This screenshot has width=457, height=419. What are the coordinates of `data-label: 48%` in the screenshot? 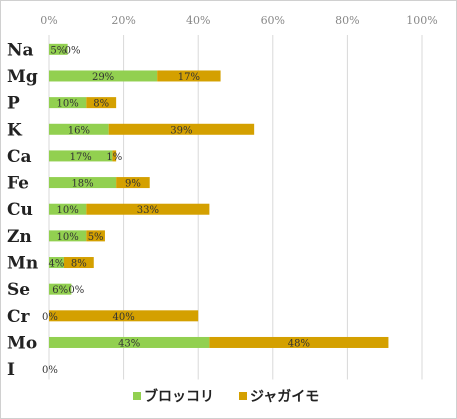 It's located at (299, 343).